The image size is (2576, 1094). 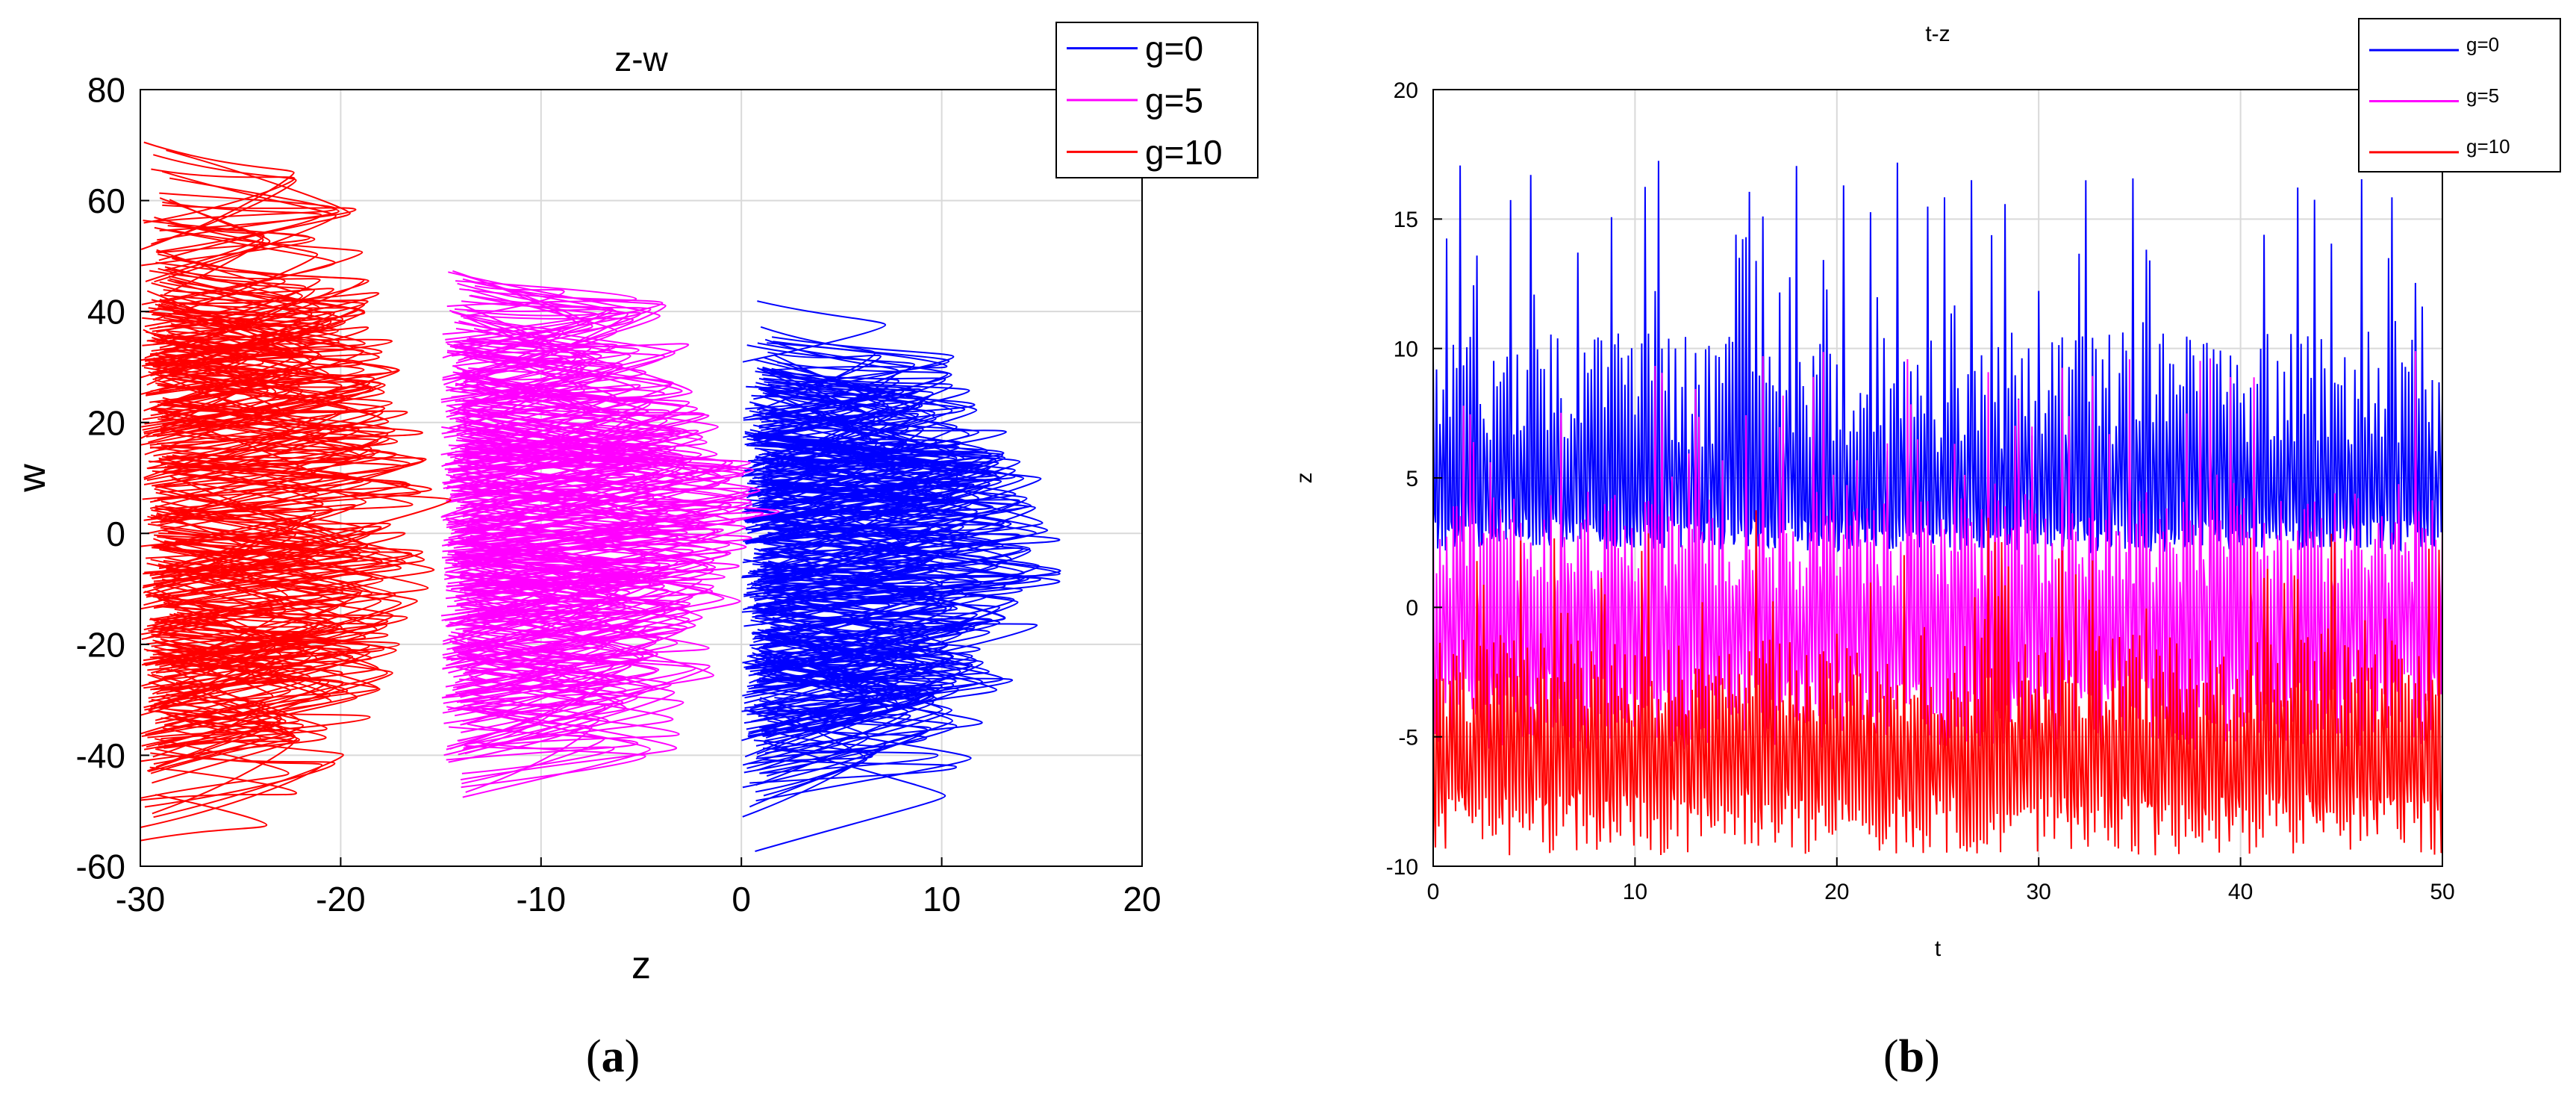 I want to click on x-axis-label: z, so click(x=641, y=965).